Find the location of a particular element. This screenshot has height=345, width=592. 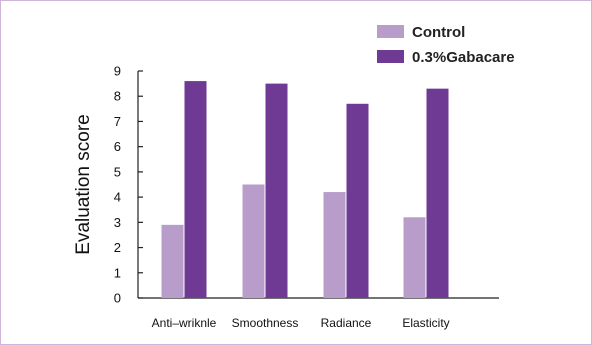

x-category-label: Anti–wriknle is located at coordinates (184, 323).